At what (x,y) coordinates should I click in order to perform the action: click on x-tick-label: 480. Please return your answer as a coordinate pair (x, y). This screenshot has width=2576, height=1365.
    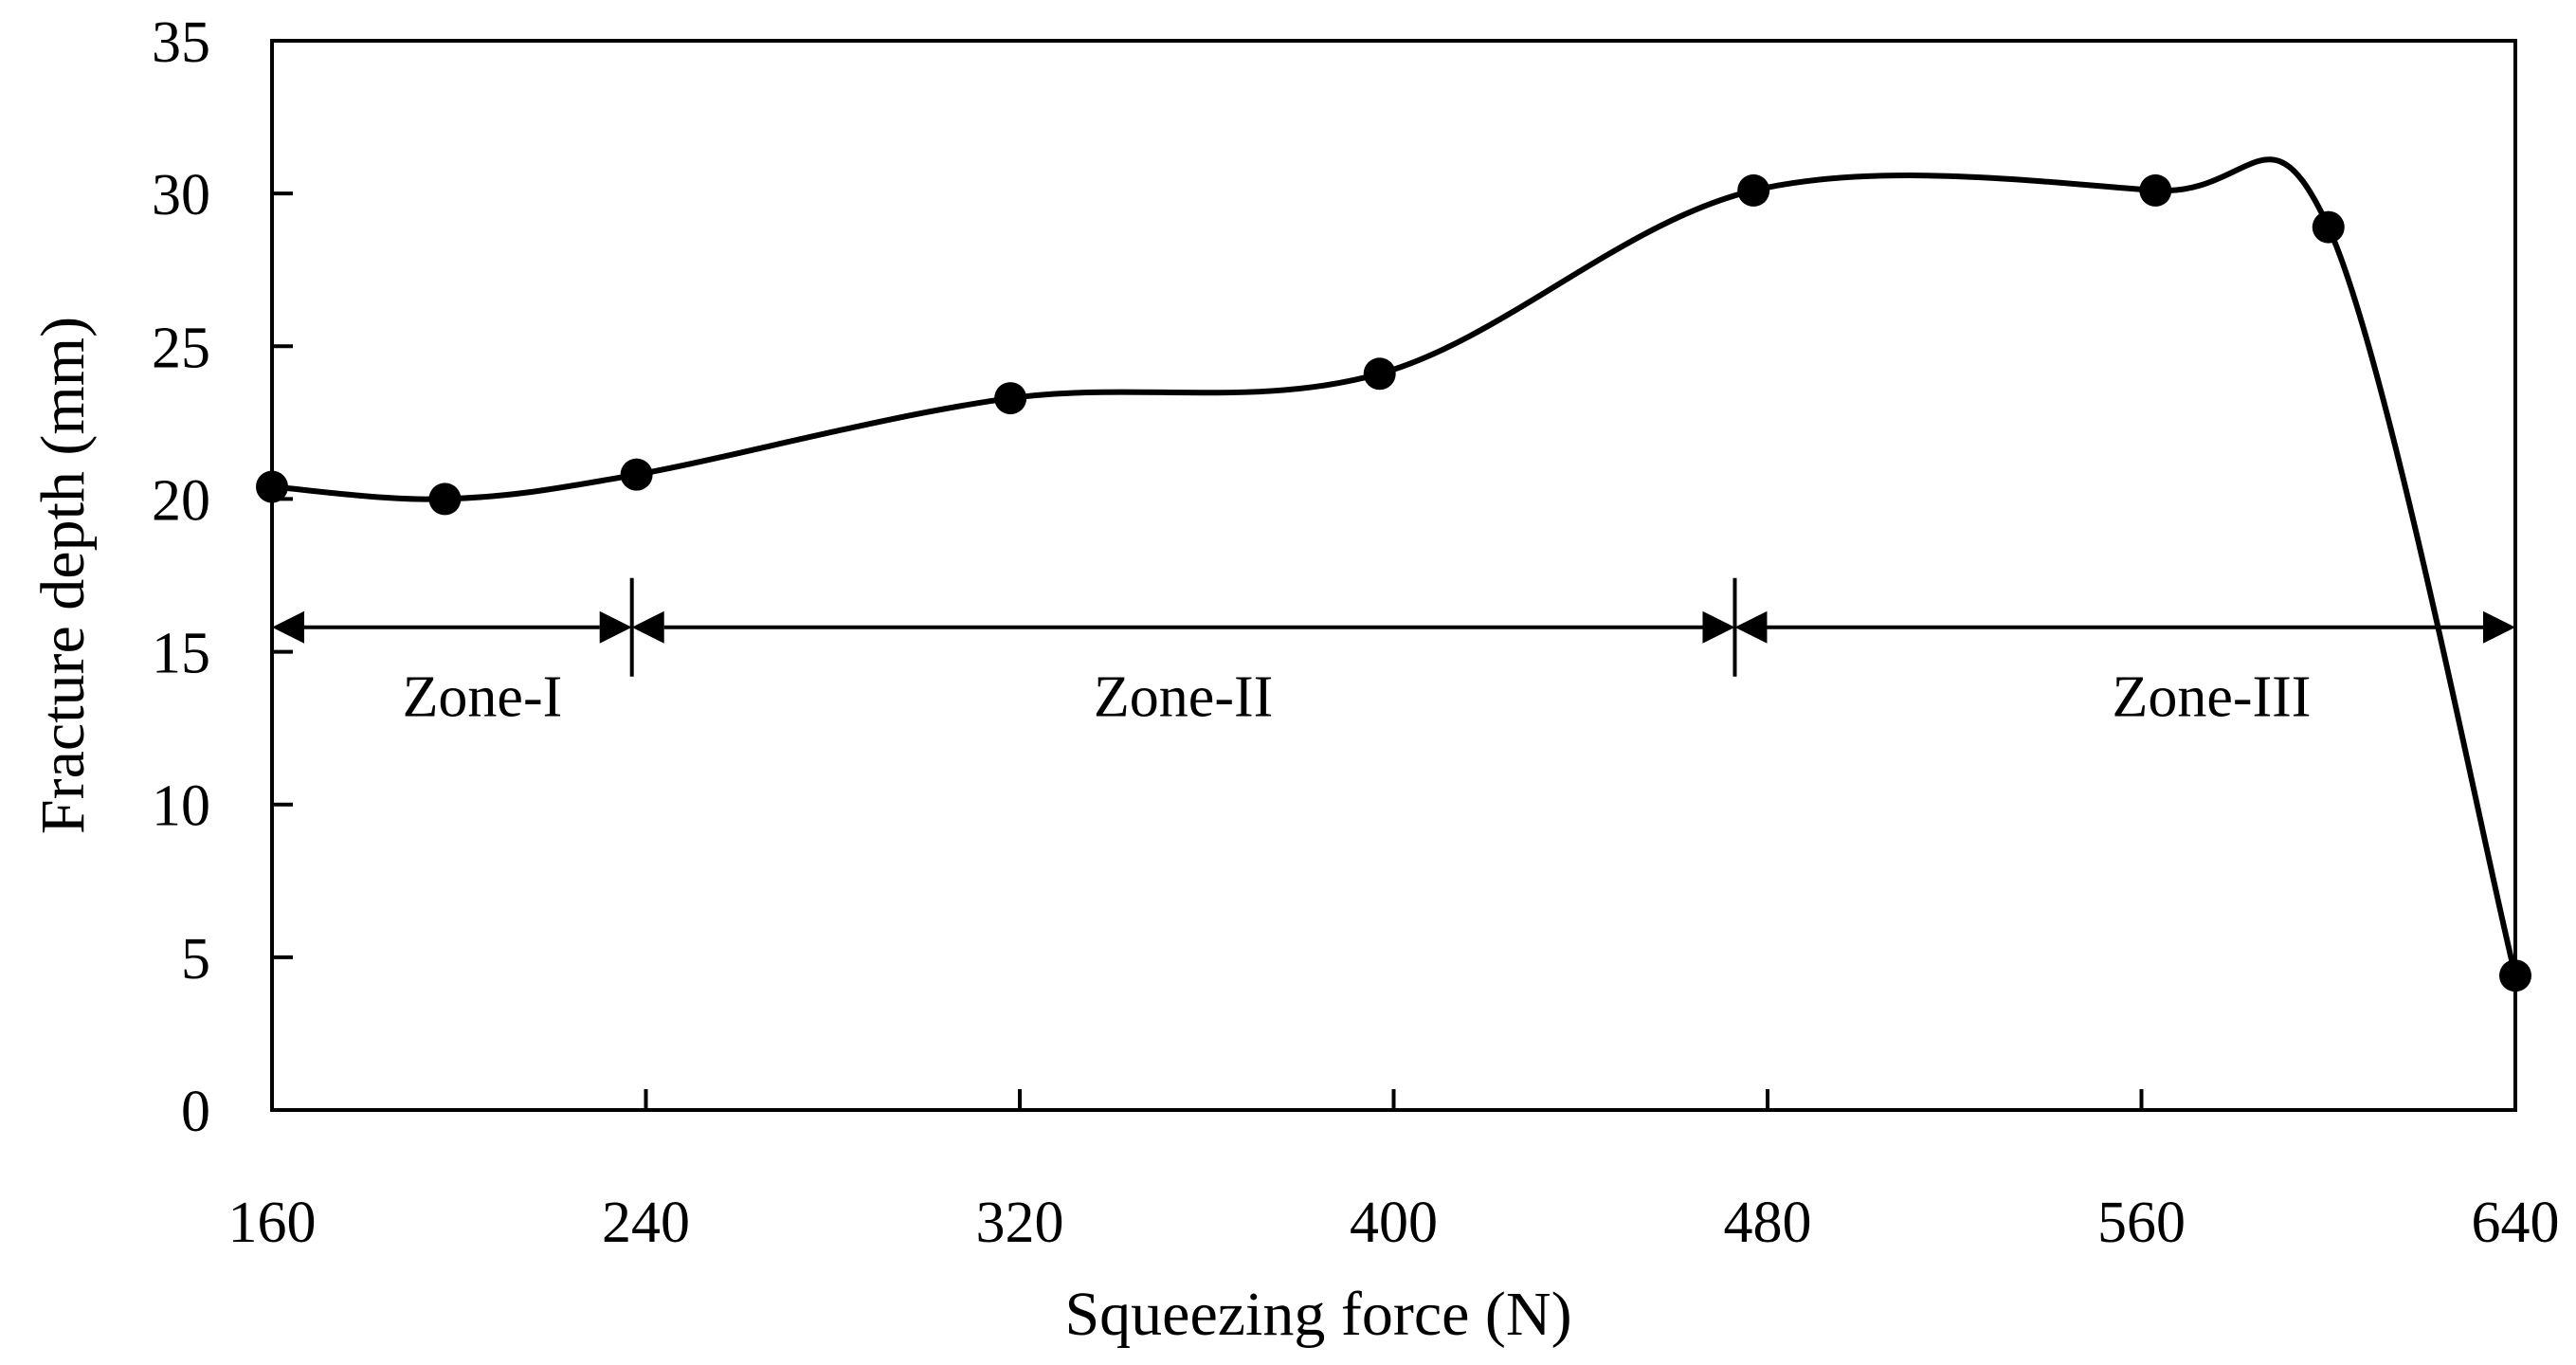
    Looking at the image, I should click on (1768, 1223).